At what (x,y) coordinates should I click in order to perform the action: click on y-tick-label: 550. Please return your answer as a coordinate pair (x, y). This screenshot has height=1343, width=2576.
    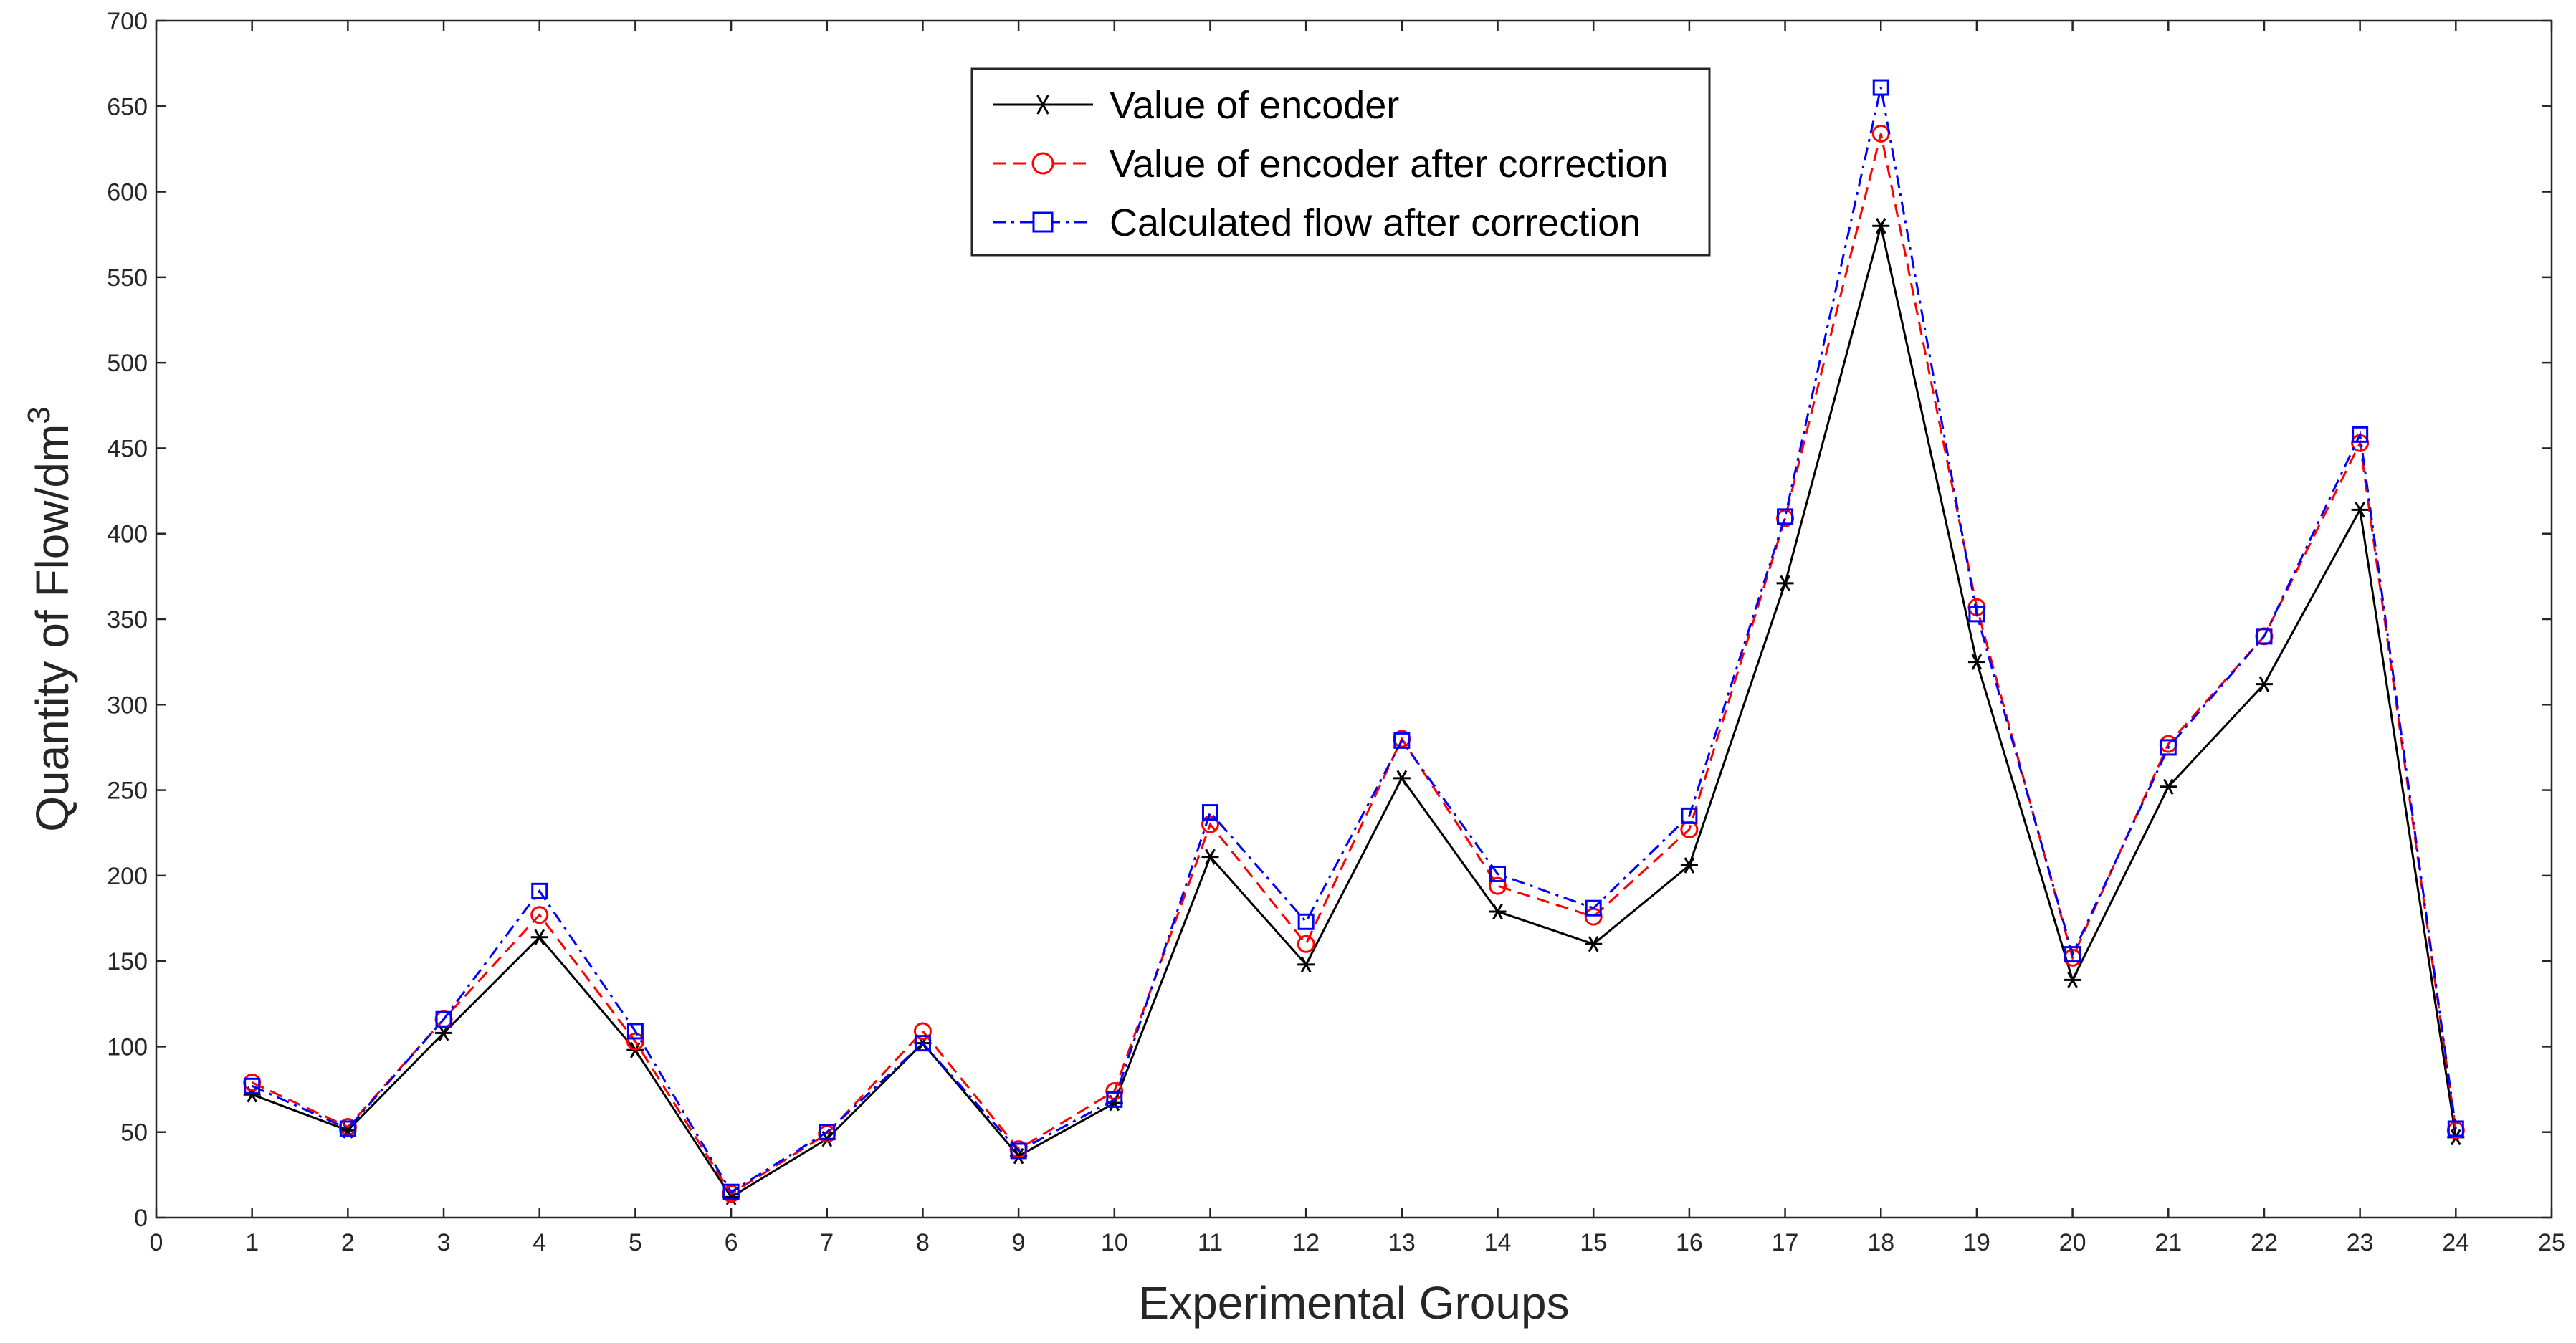
    Looking at the image, I should click on (127, 278).